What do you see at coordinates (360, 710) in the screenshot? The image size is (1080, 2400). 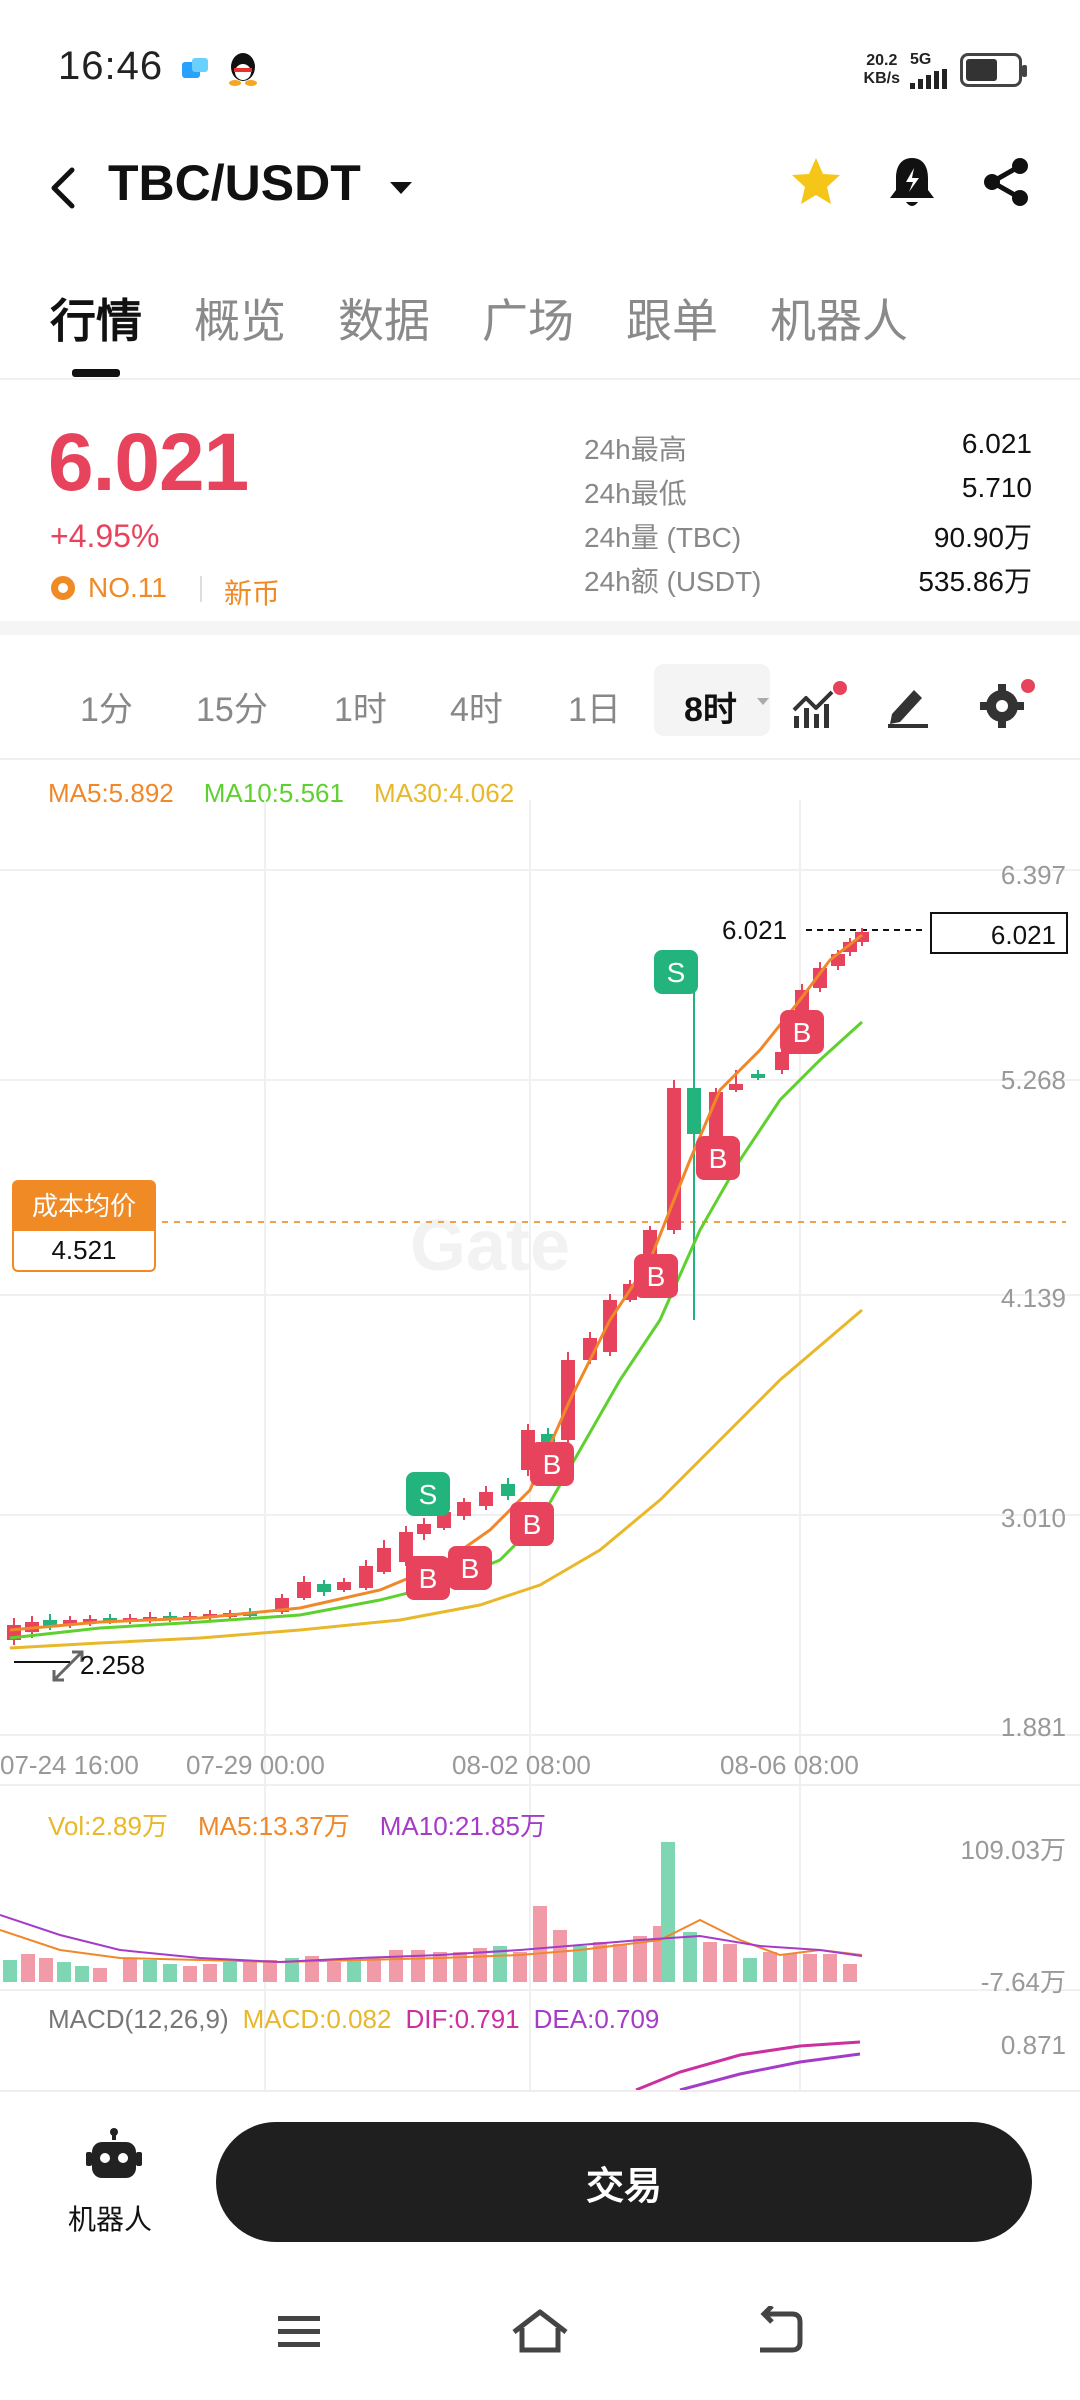 I see `interval-1h: 1时` at bounding box center [360, 710].